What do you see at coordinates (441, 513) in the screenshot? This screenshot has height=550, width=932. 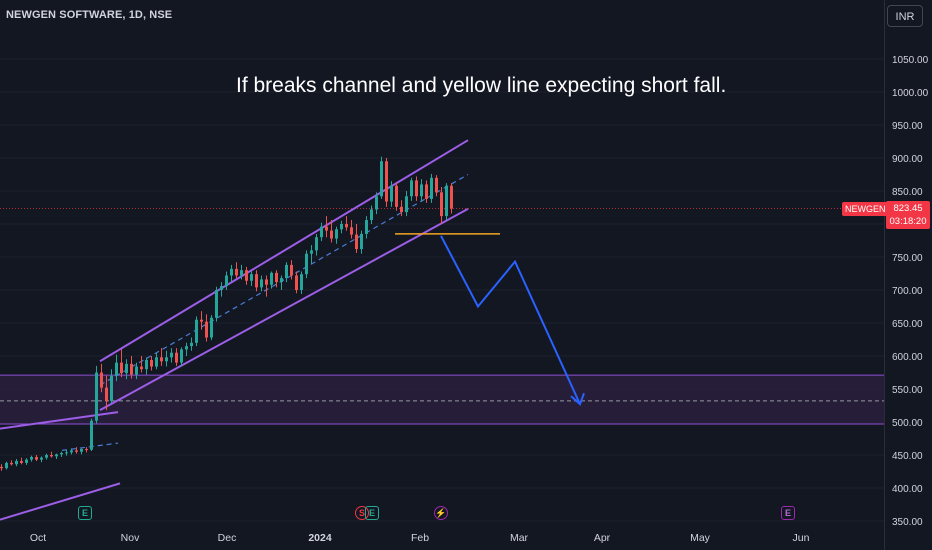 I see `flash-event-icon: ⚡` at bounding box center [441, 513].